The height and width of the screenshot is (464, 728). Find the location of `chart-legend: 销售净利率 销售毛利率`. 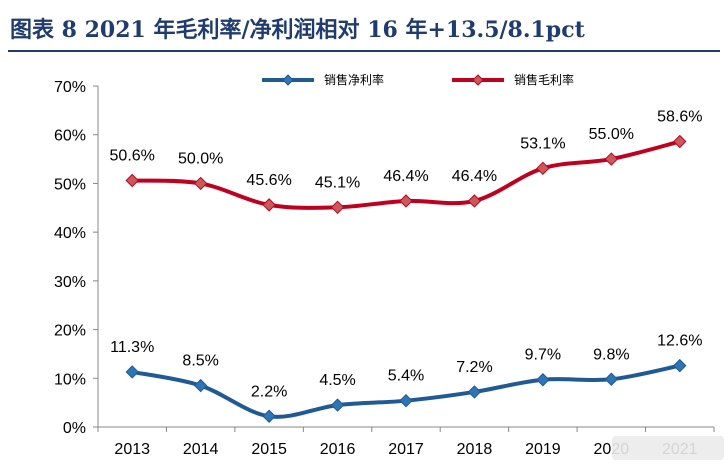

chart-legend: 销售净利率 销售毛利率 is located at coordinates (418, 79).